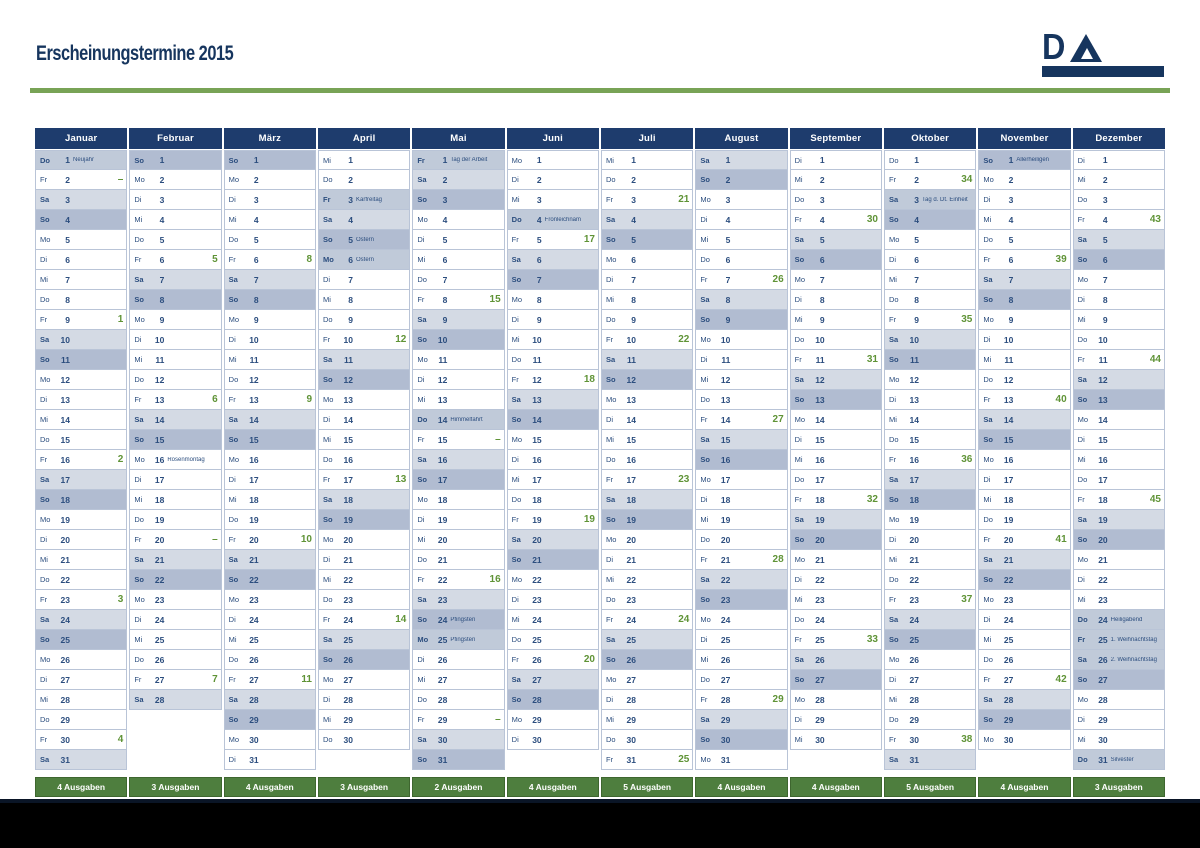  Describe the element at coordinates (1008, 539) in the screenshot. I see `day-number: 20` at that location.